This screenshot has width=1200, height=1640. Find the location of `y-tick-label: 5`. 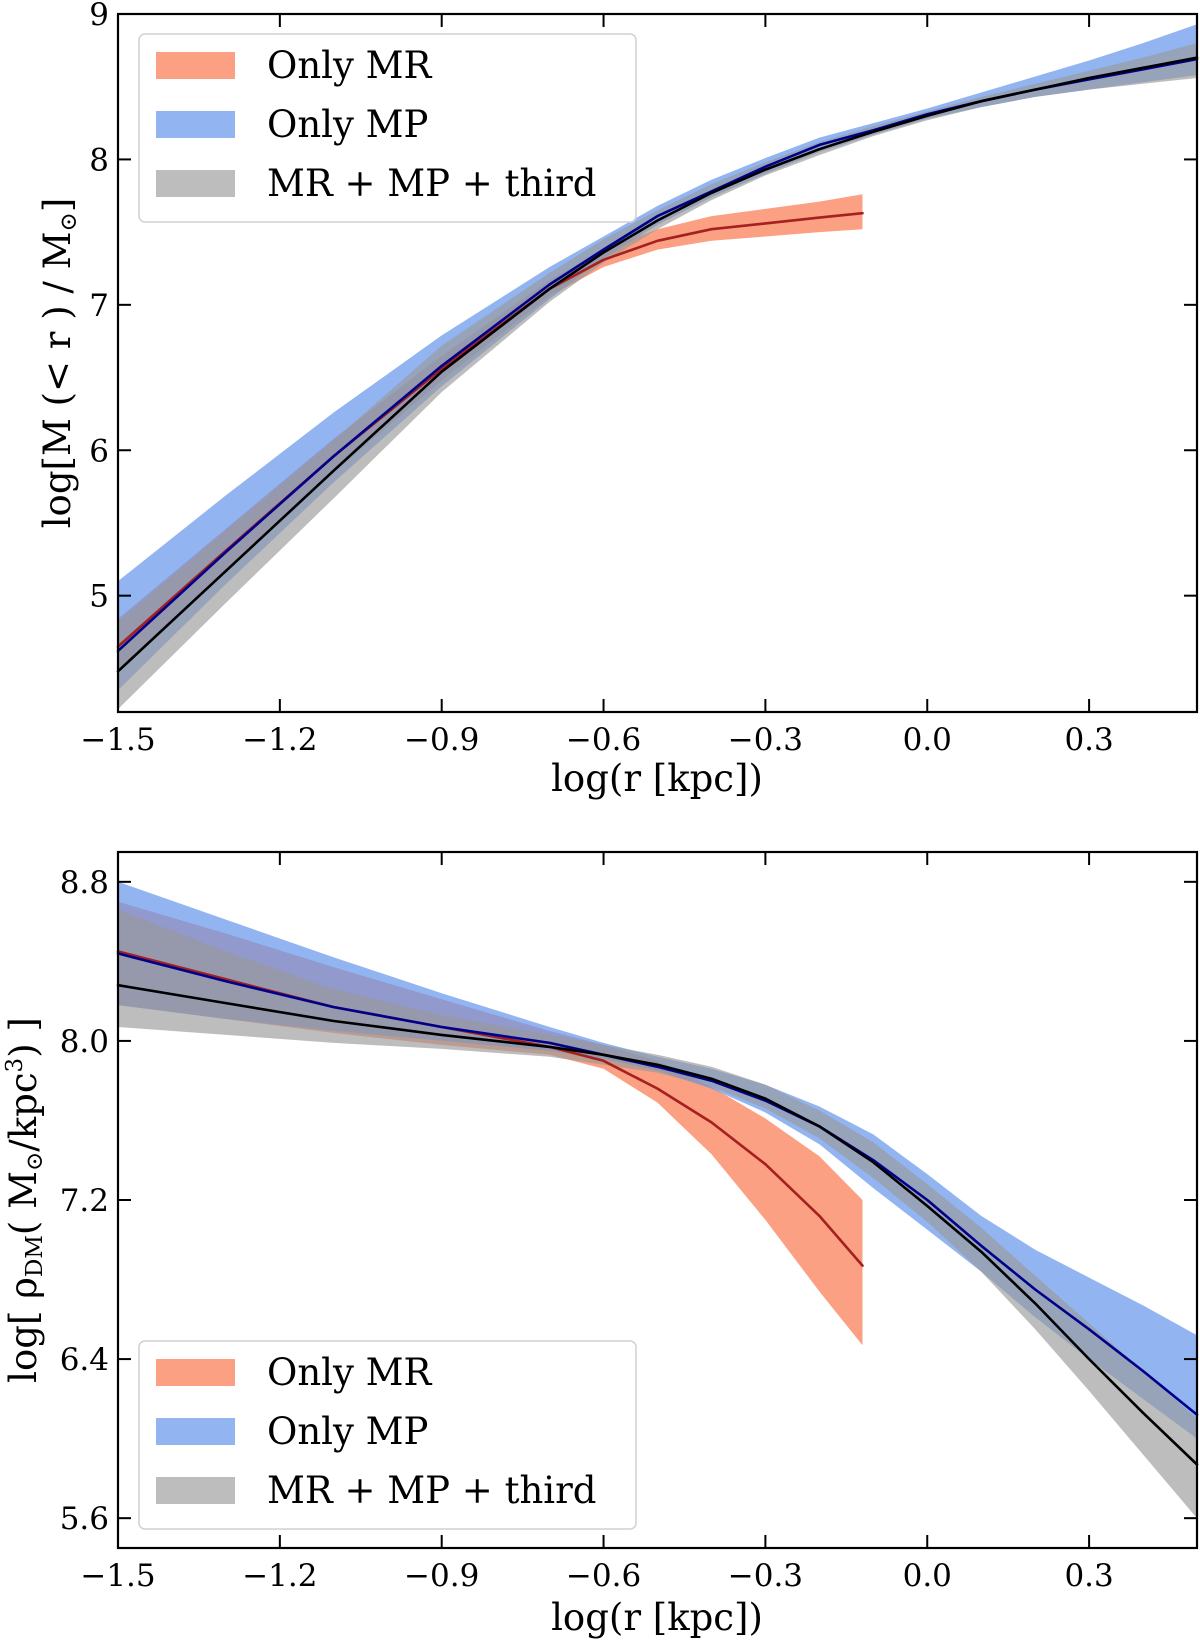

y-tick-label: 5 is located at coordinates (99, 597).